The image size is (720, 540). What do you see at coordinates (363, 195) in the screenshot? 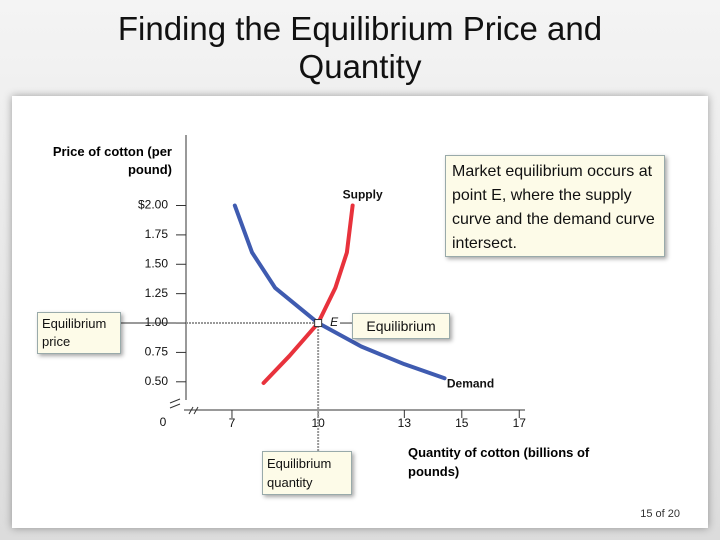
I see `series-label: Supply` at bounding box center [363, 195].